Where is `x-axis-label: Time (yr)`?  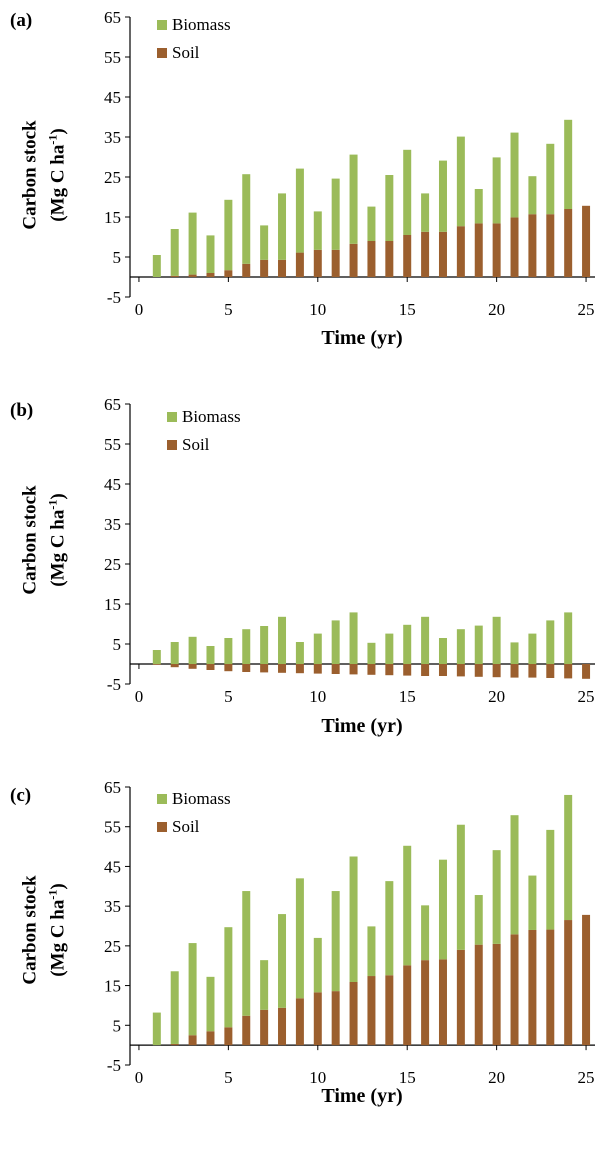
x-axis-label: Time (yr) is located at coordinates (362, 1096).